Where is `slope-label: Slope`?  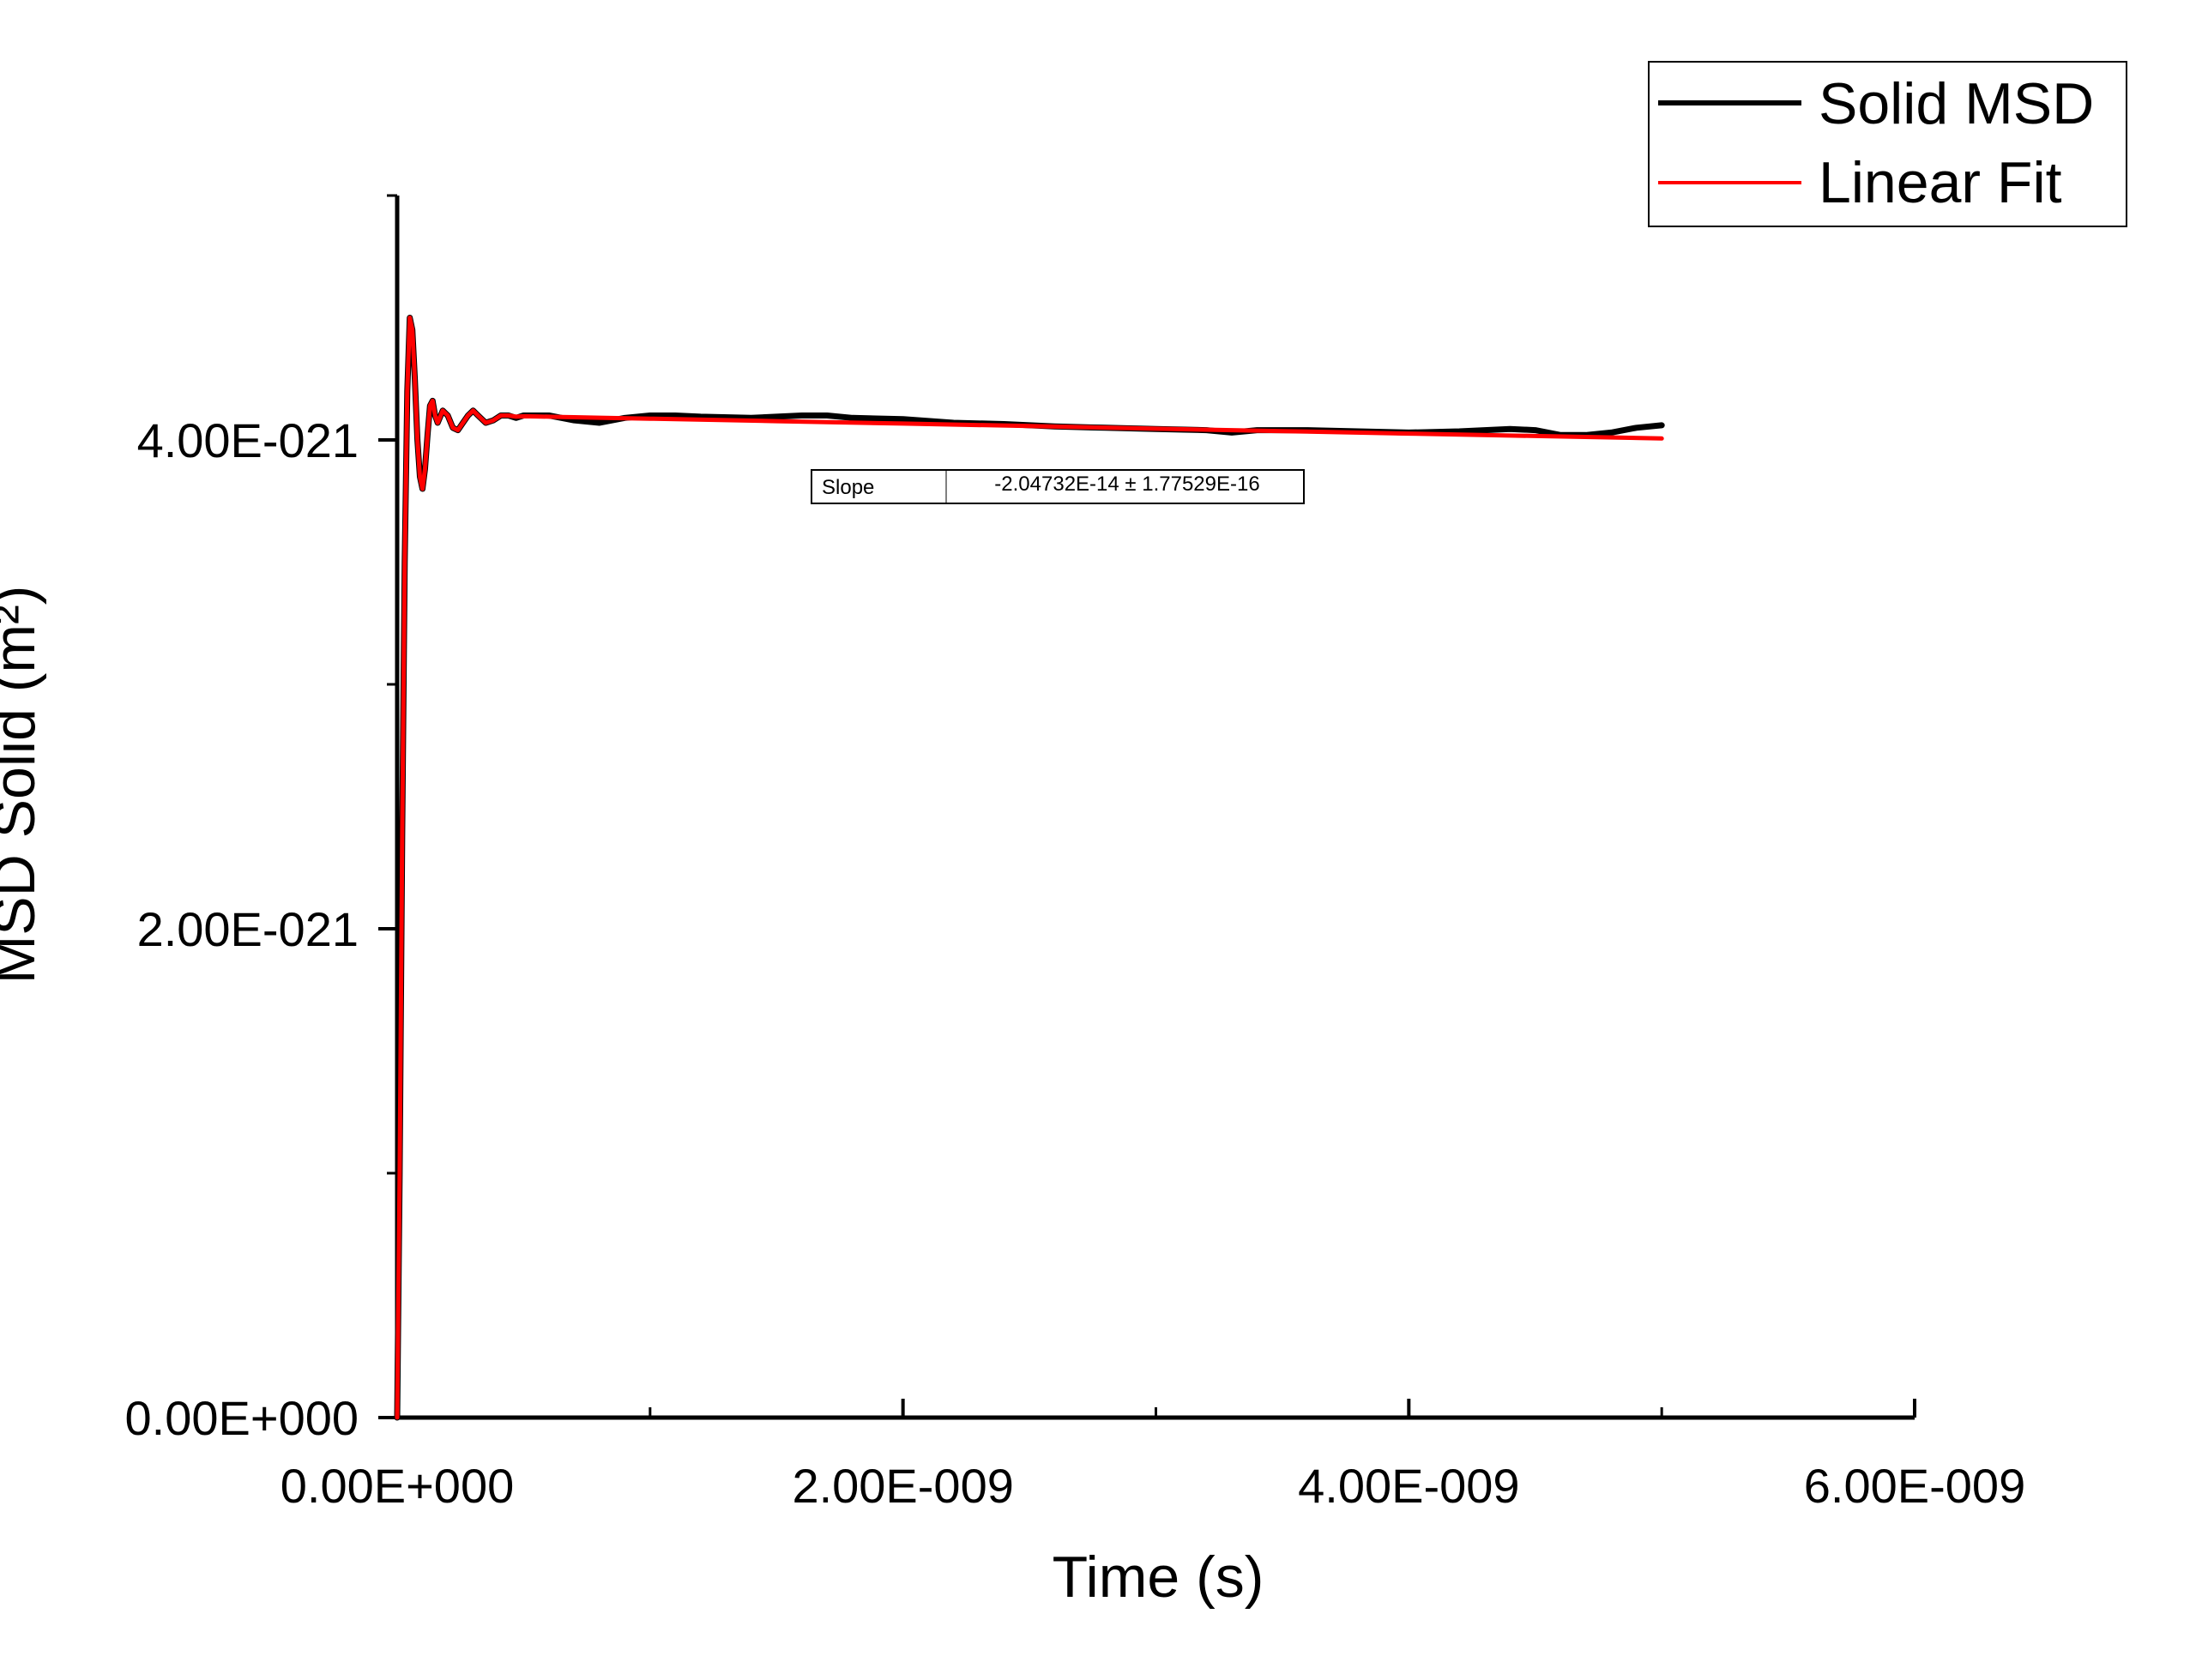
slope-label: Slope is located at coordinates (848, 487).